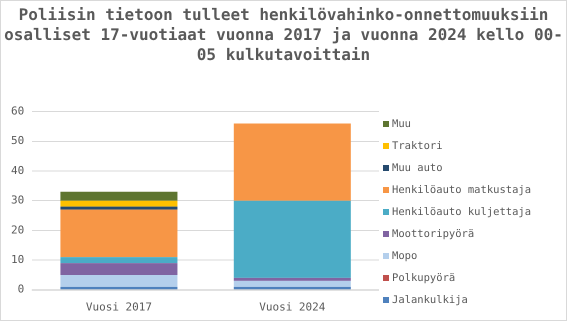 This screenshot has height=321, width=567. I want to click on legend-label: Muu, so click(401, 124).